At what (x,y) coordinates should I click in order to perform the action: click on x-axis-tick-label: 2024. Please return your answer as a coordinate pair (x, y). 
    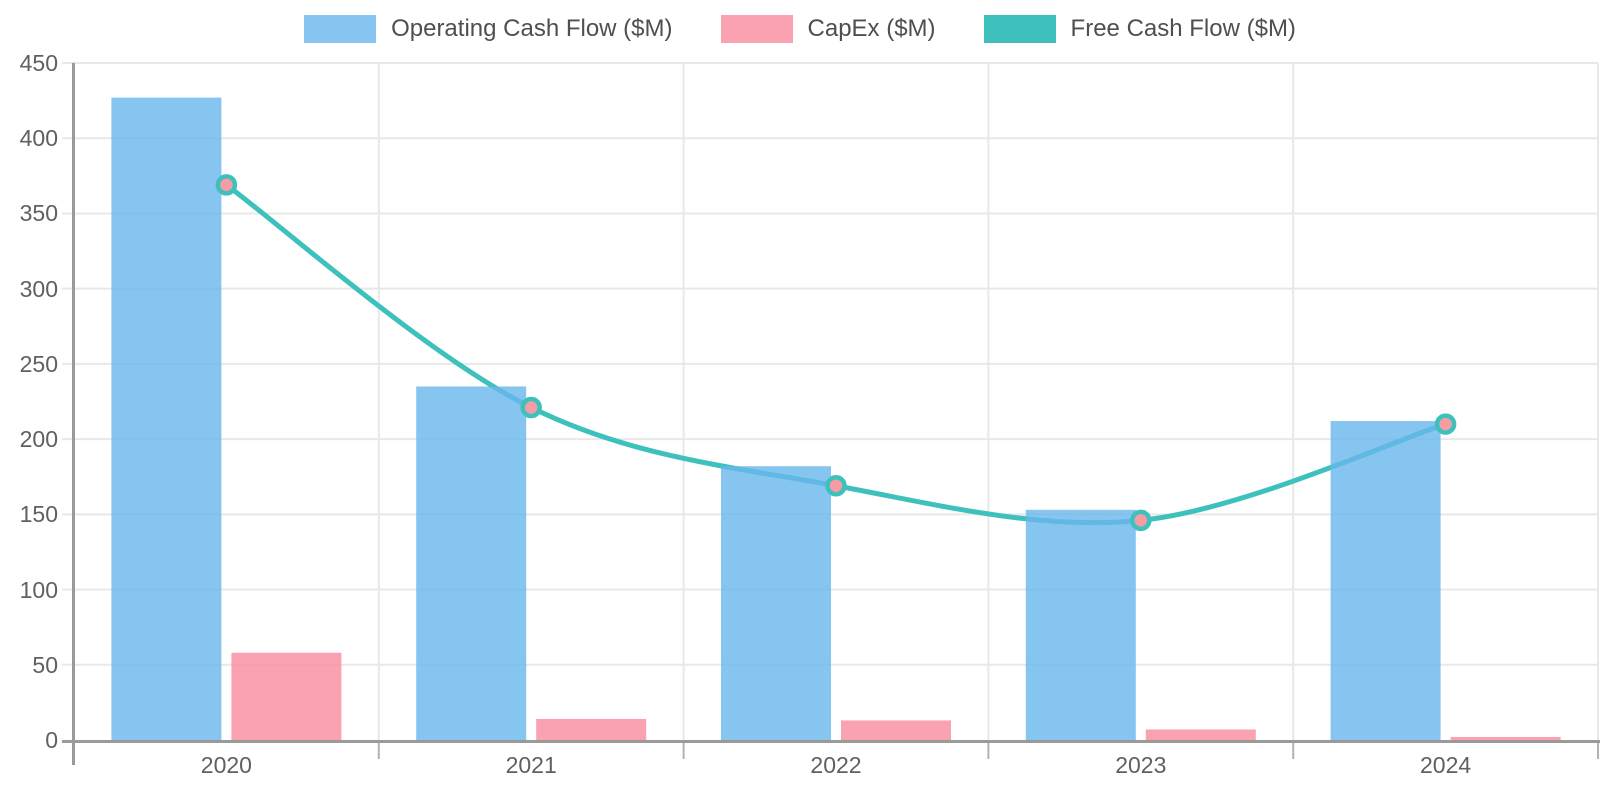
    Looking at the image, I should click on (1446, 765).